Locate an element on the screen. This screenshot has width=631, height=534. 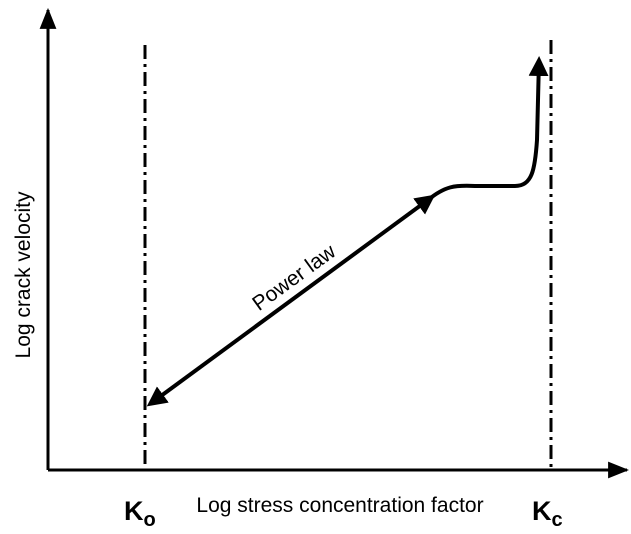
ko-label: Ko is located at coordinates (140, 513).